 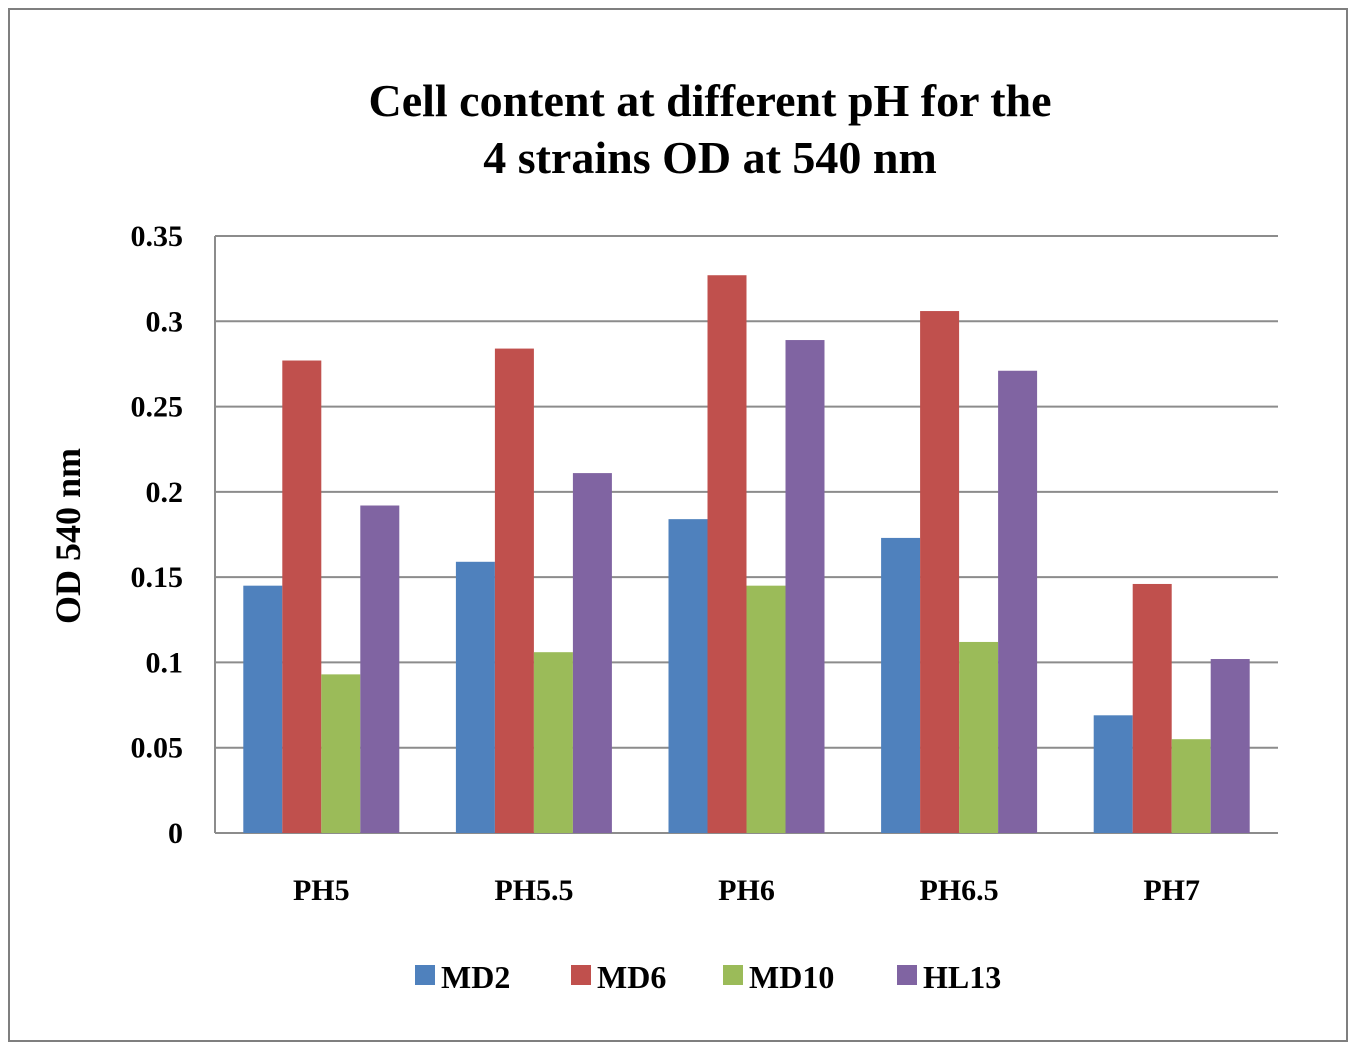 What do you see at coordinates (959, 890) in the screenshot?
I see `x-tick-label: PH6.5` at bounding box center [959, 890].